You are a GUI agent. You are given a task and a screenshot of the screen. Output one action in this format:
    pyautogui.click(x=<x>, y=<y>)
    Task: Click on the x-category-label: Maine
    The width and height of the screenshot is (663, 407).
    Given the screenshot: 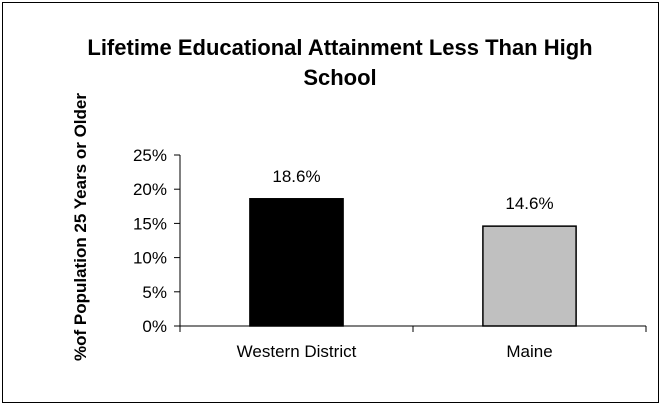 What is the action you would take?
    pyautogui.click(x=529, y=351)
    